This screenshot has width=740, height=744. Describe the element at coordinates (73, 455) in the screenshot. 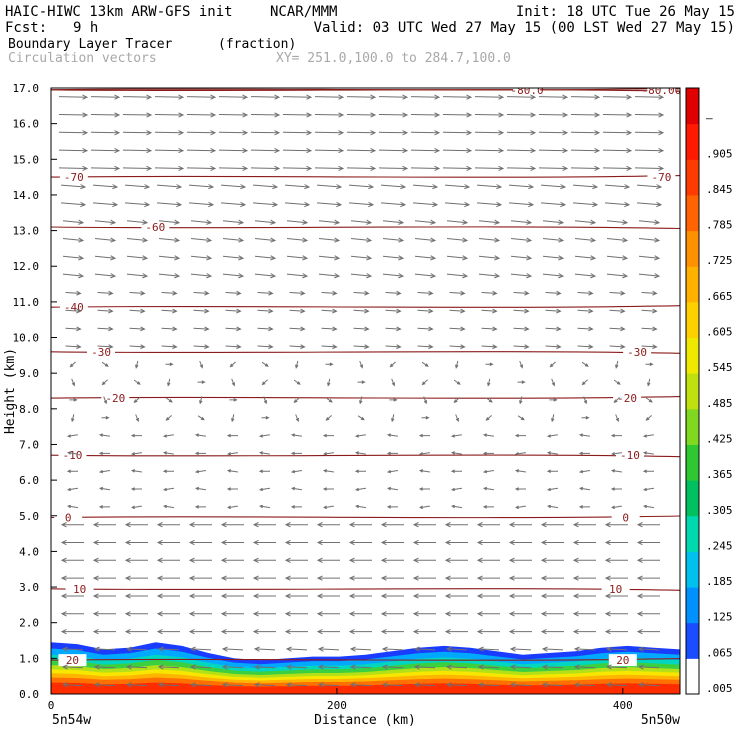

I see `contour-label-m10-left: -10` at that location.